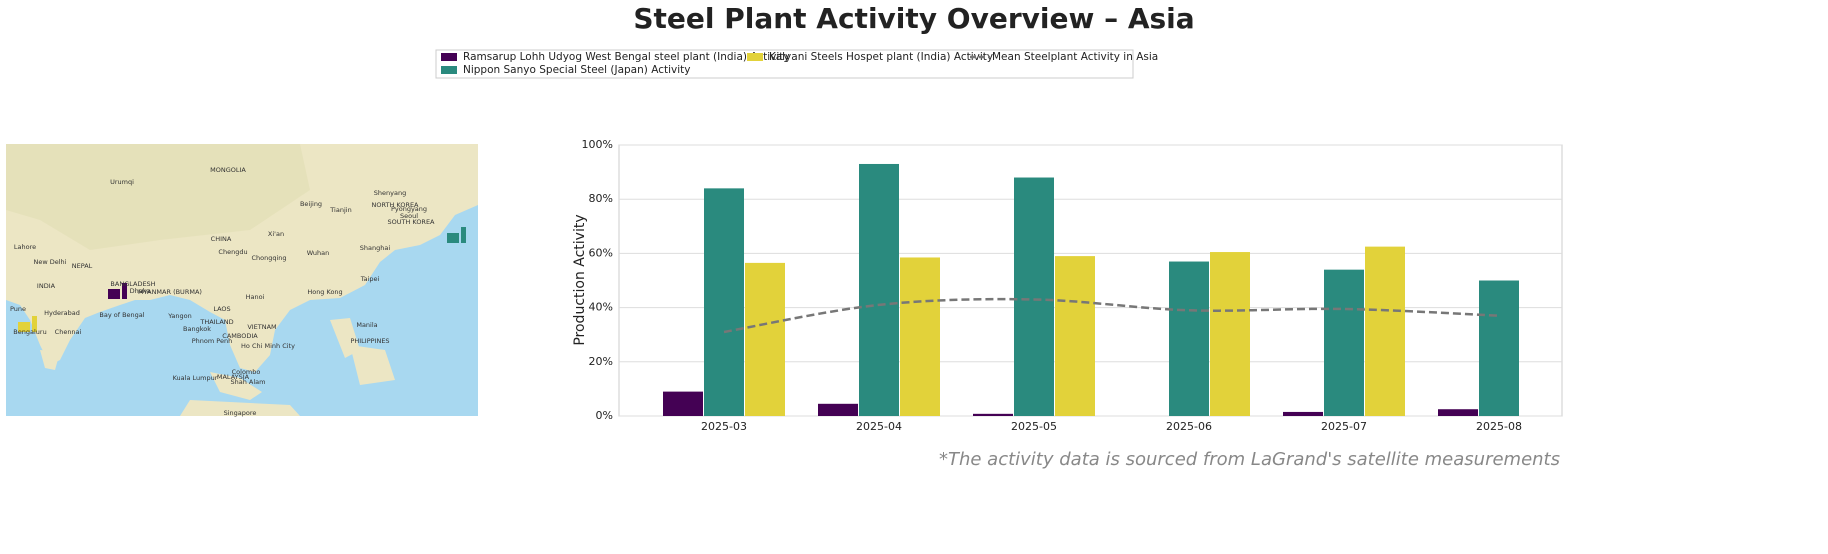  Describe the element at coordinates (604, 415) in the screenshot. I see `y-tick-label: 0%` at that location.